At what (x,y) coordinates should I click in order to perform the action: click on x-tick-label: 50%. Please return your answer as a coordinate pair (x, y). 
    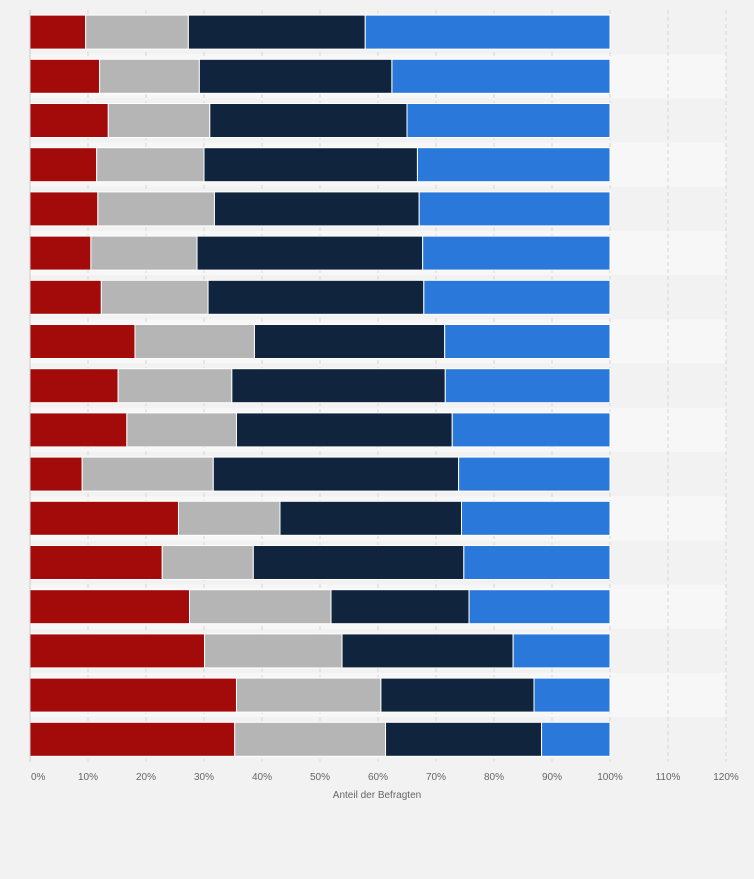
    Looking at the image, I should click on (320, 777).